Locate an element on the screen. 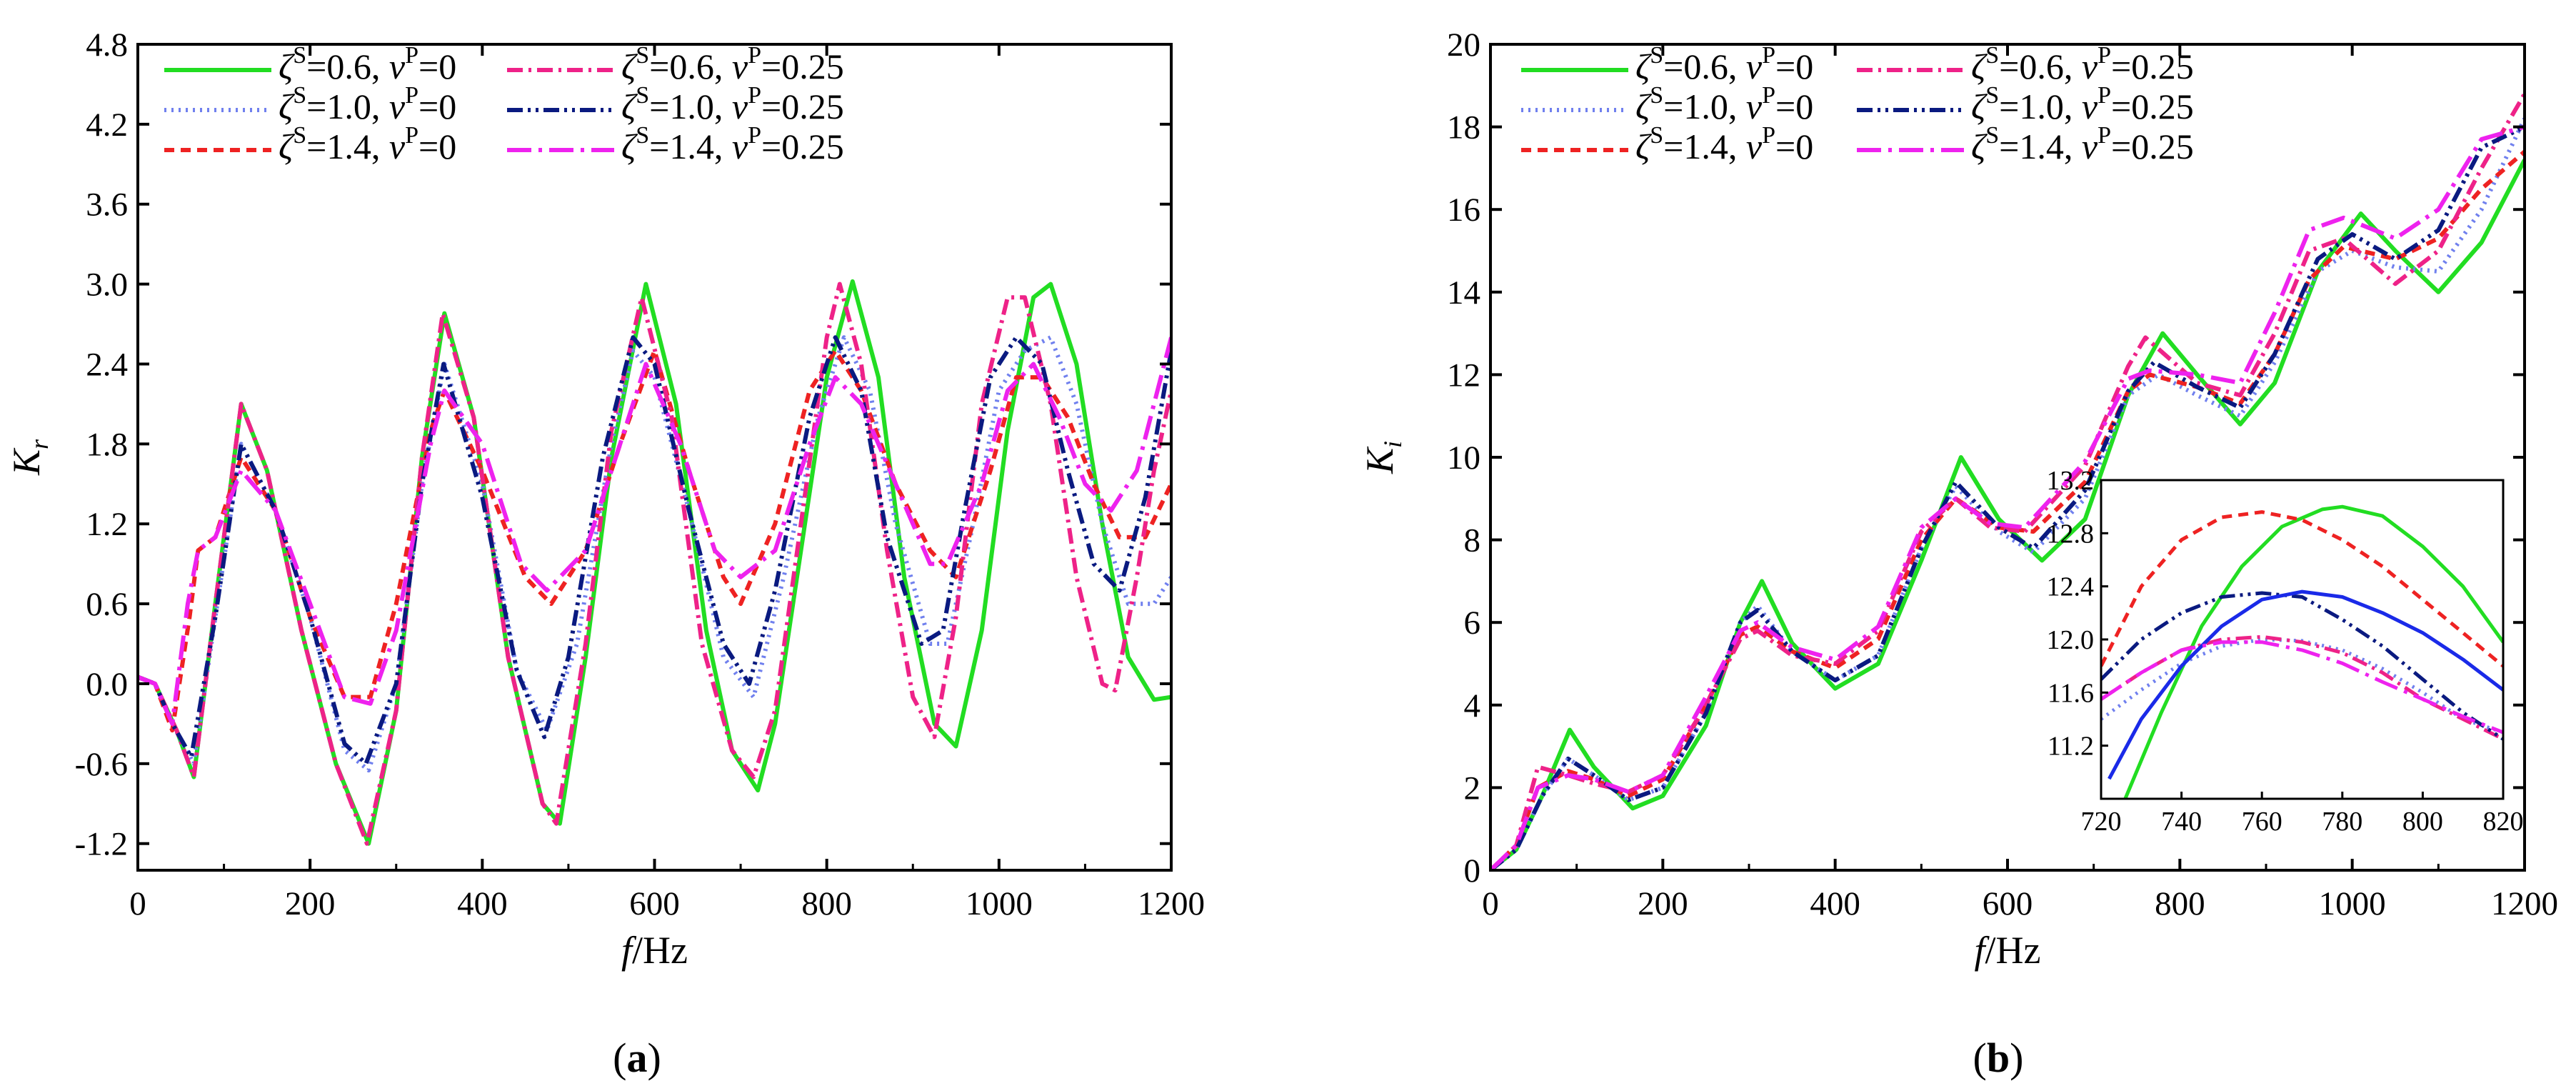 This screenshot has width=2576, height=1091. y-tick-label: 4.2 is located at coordinates (107, 125).